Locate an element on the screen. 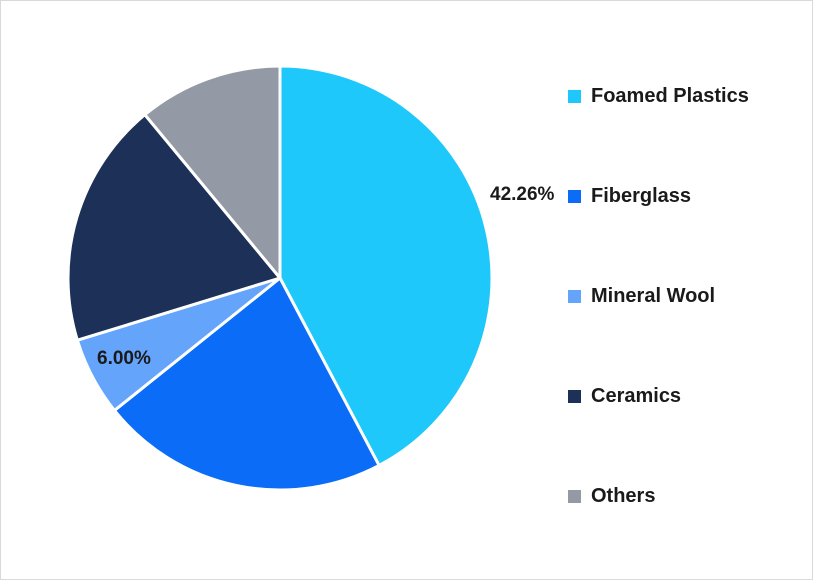 This screenshot has width=813, height=580. pie-slice-fiberglass is located at coordinates (246, 384).